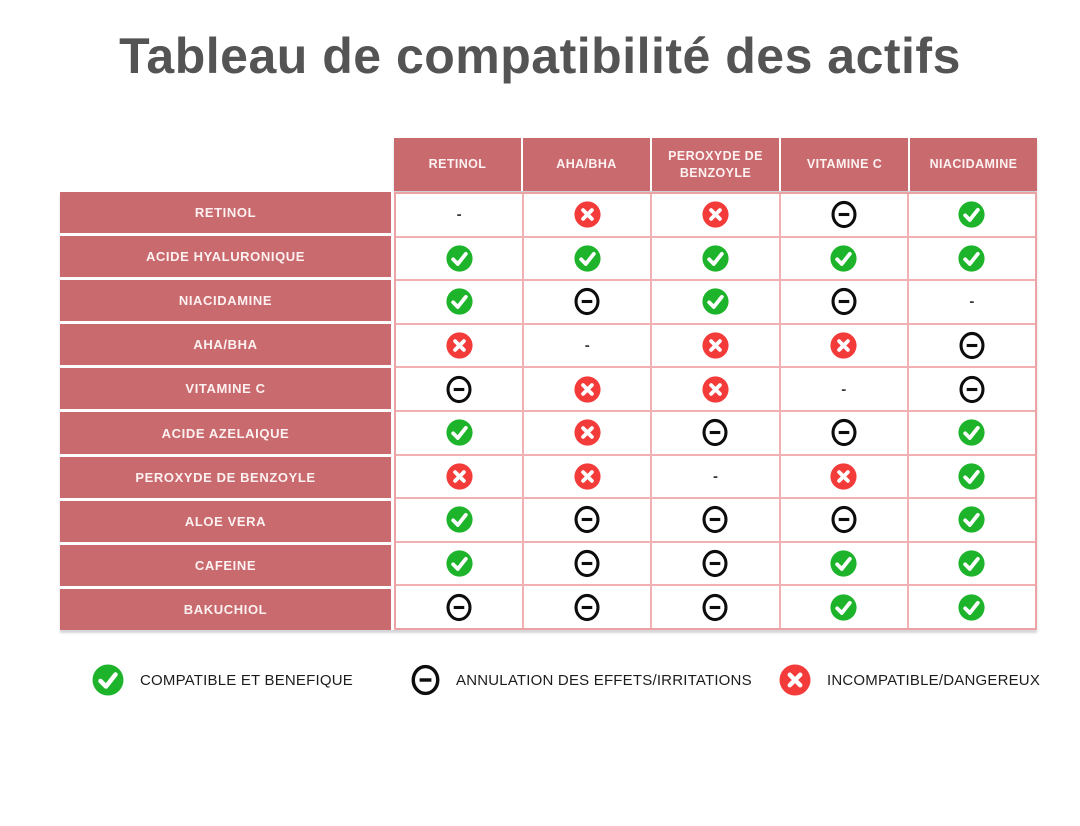 The width and height of the screenshot is (1080, 826). Describe the element at coordinates (540, 56) in the screenshot. I see `page-title: Tableau de compatibilité des actifs` at that location.